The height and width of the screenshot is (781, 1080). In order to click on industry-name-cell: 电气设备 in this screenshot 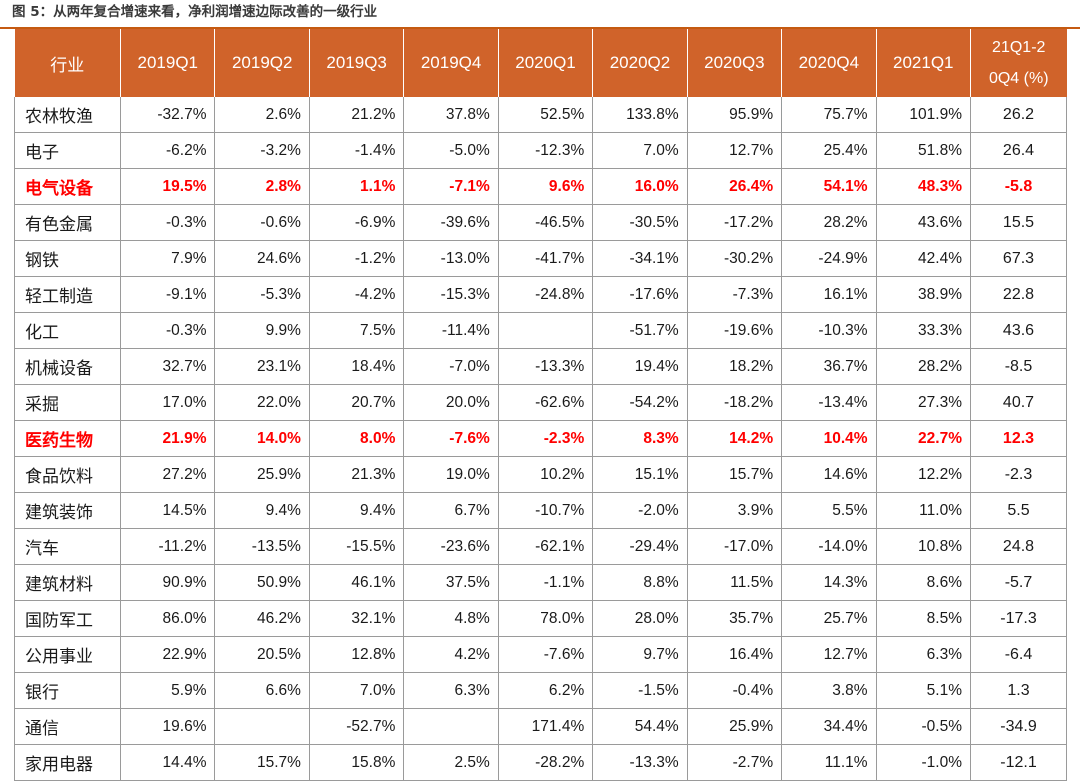, I will do `click(67, 186)`.